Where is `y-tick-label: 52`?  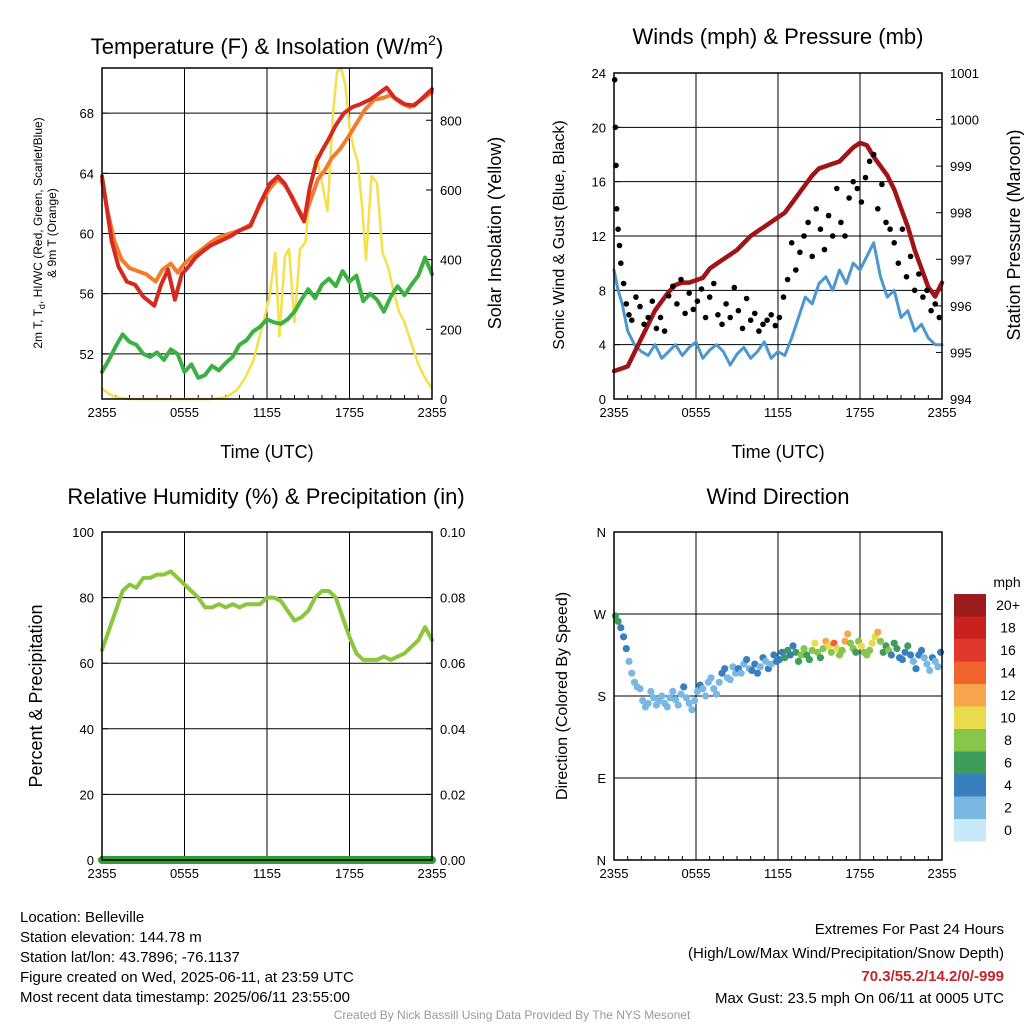
y-tick-label: 52 is located at coordinates (87, 354).